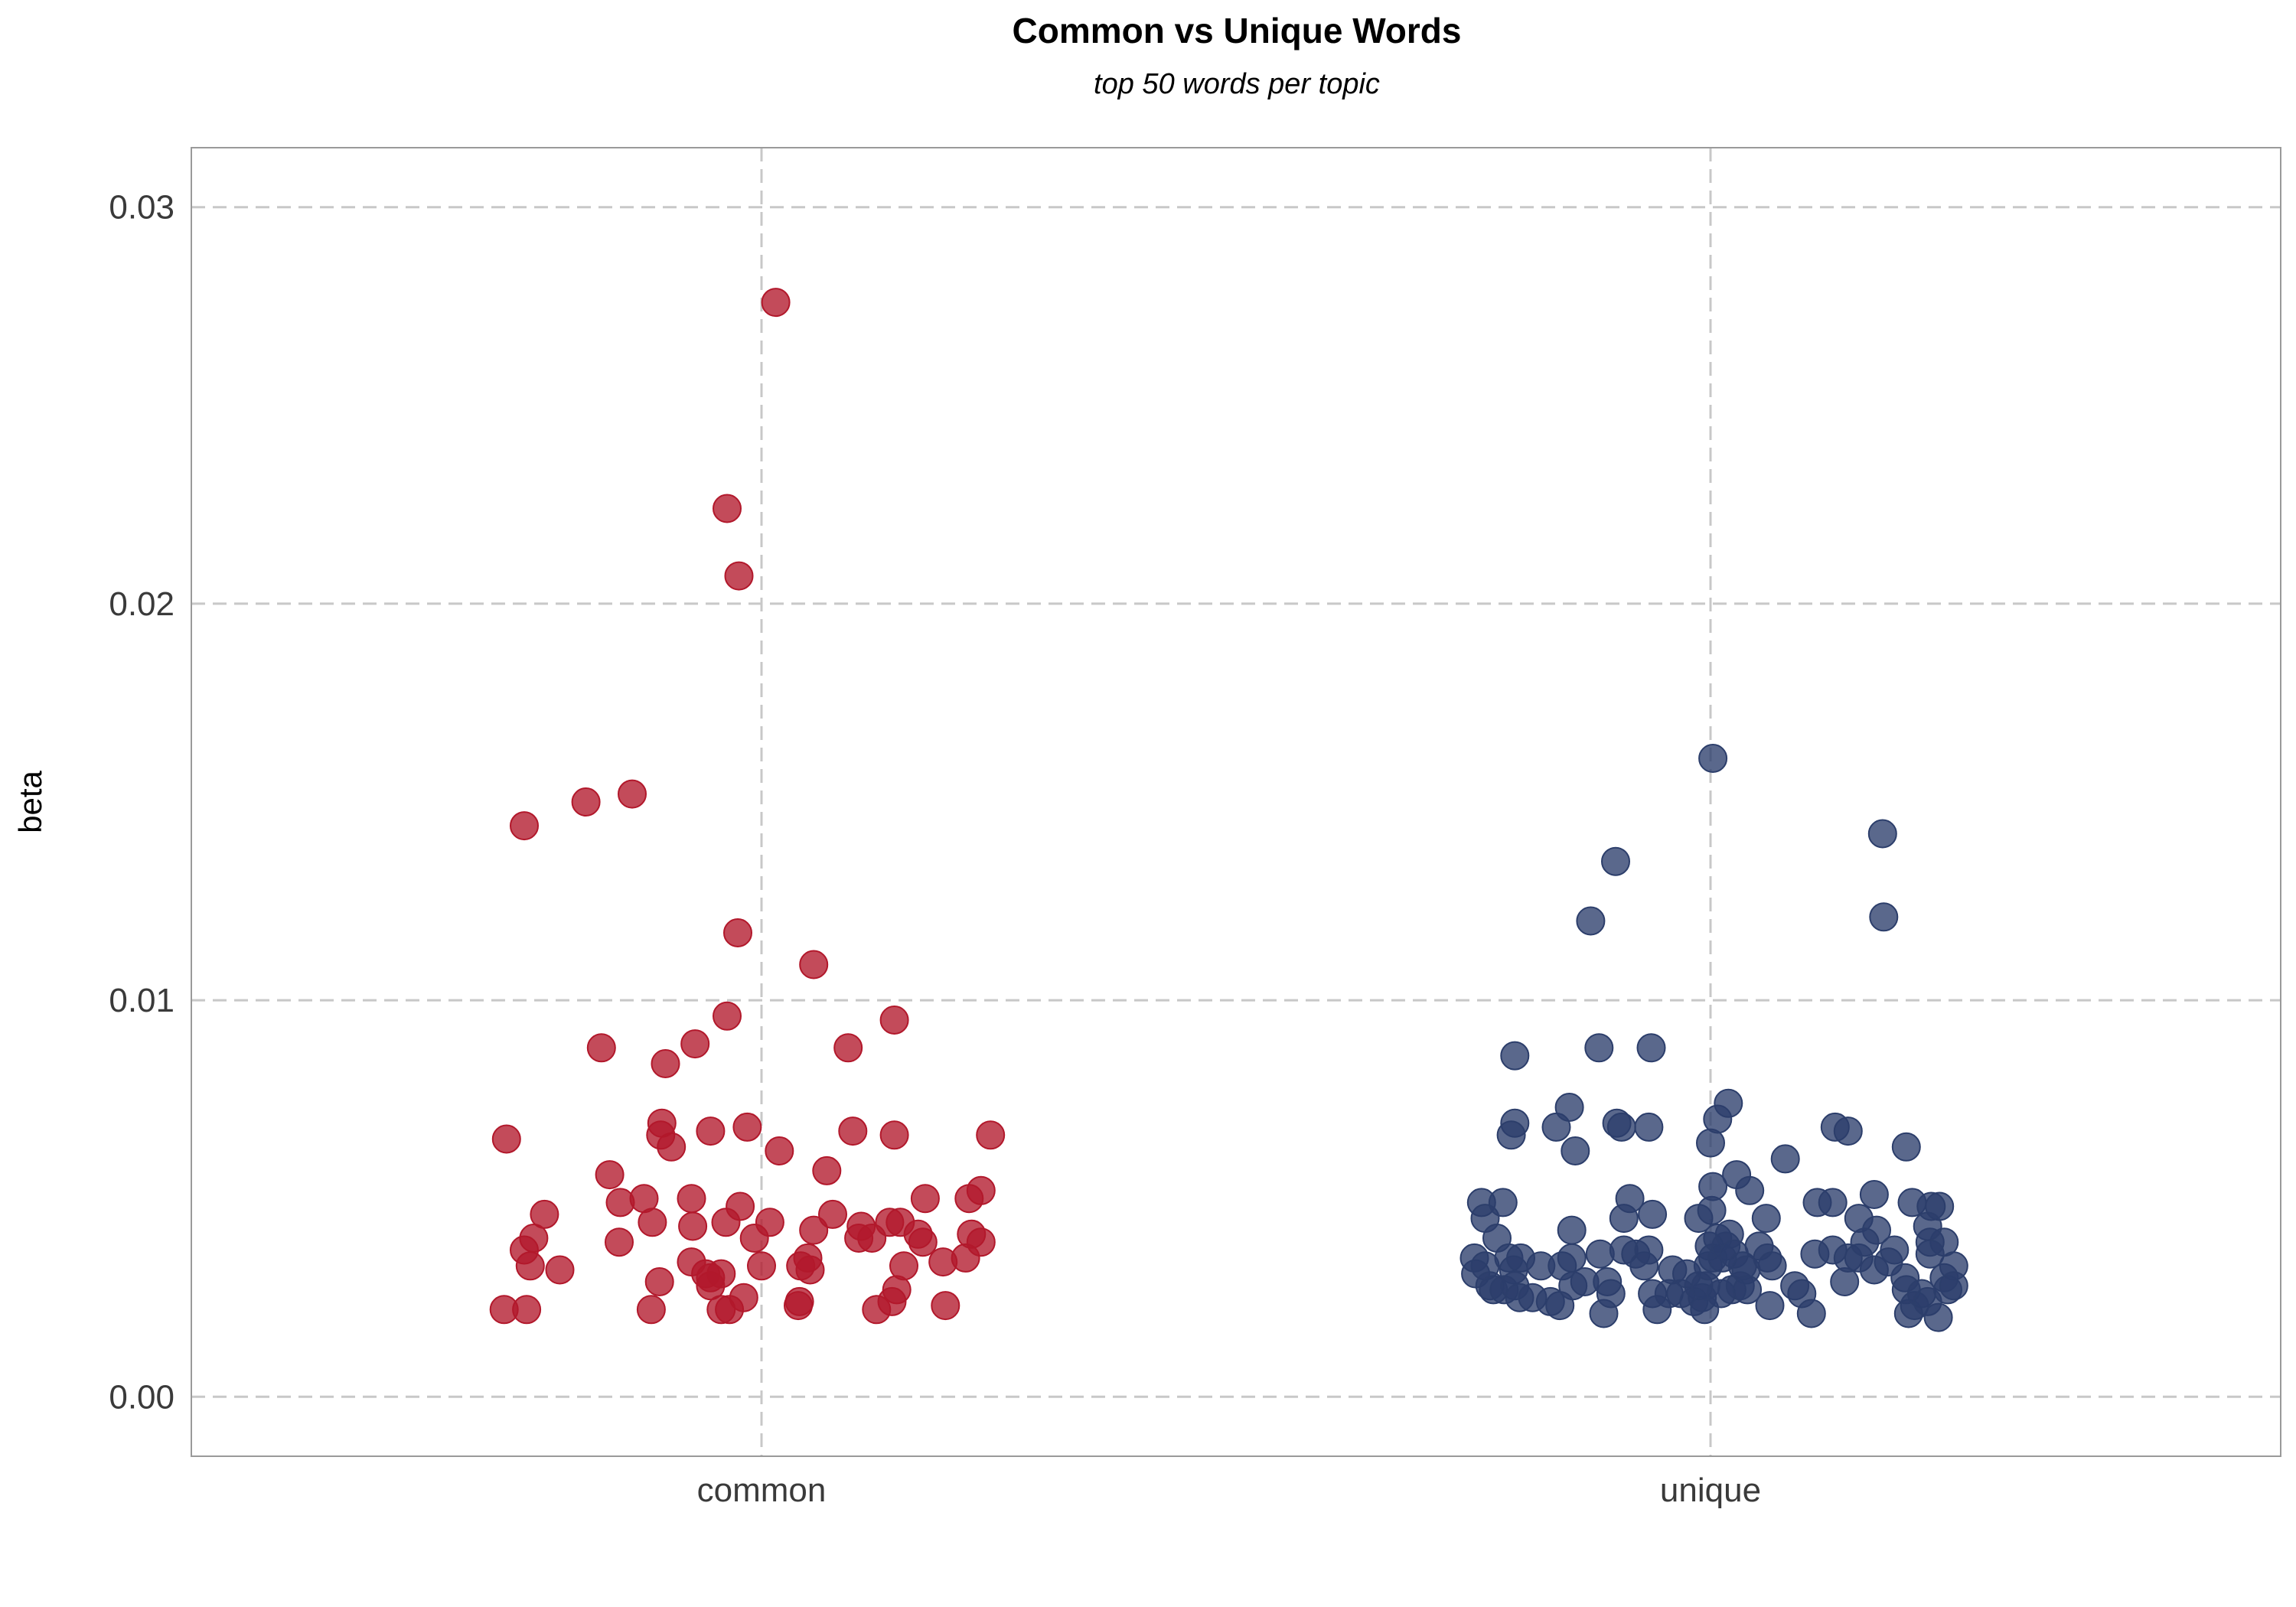 Image resolution: width=2296 pixels, height=1607 pixels. What do you see at coordinates (1237, 31) in the screenshot?
I see `chart-title: Common vs Unique Words` at bounding box center [1237, 31].